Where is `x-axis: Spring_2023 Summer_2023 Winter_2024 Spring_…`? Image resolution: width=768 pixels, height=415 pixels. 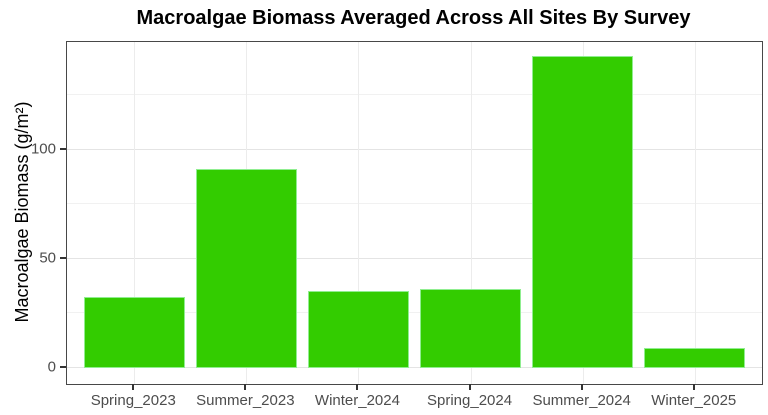
x-axis: Spring_2023 Summer_2023 Winter_2024 Spring_… is located at coordinates (413, 399).